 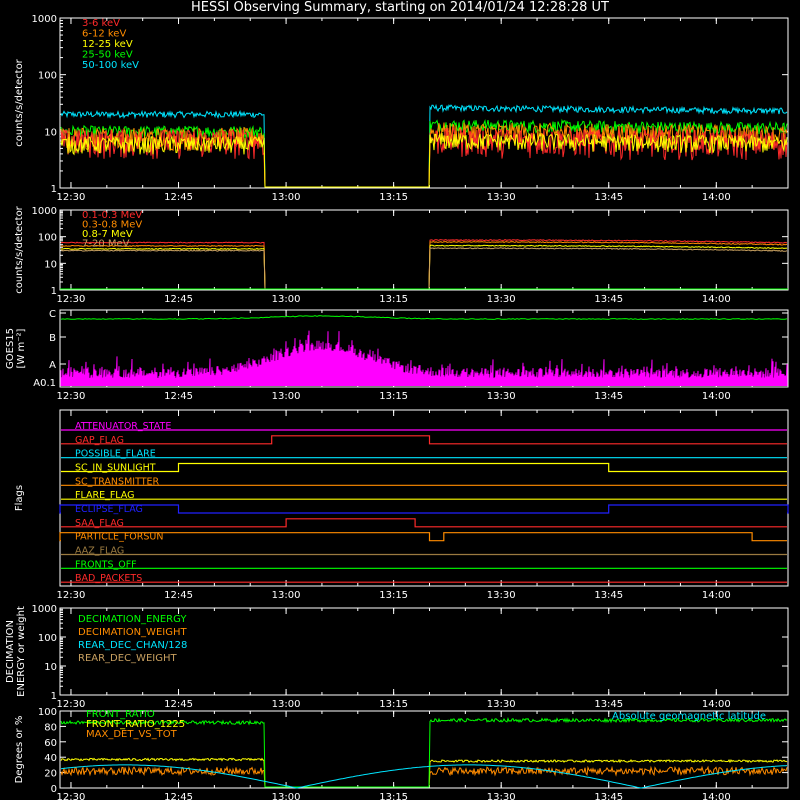 What do you see at coordinates (112, 225) in the screenshot?
I see `legend-entry: 0.3-0.8 MeV` at bounding box center [112, 225].